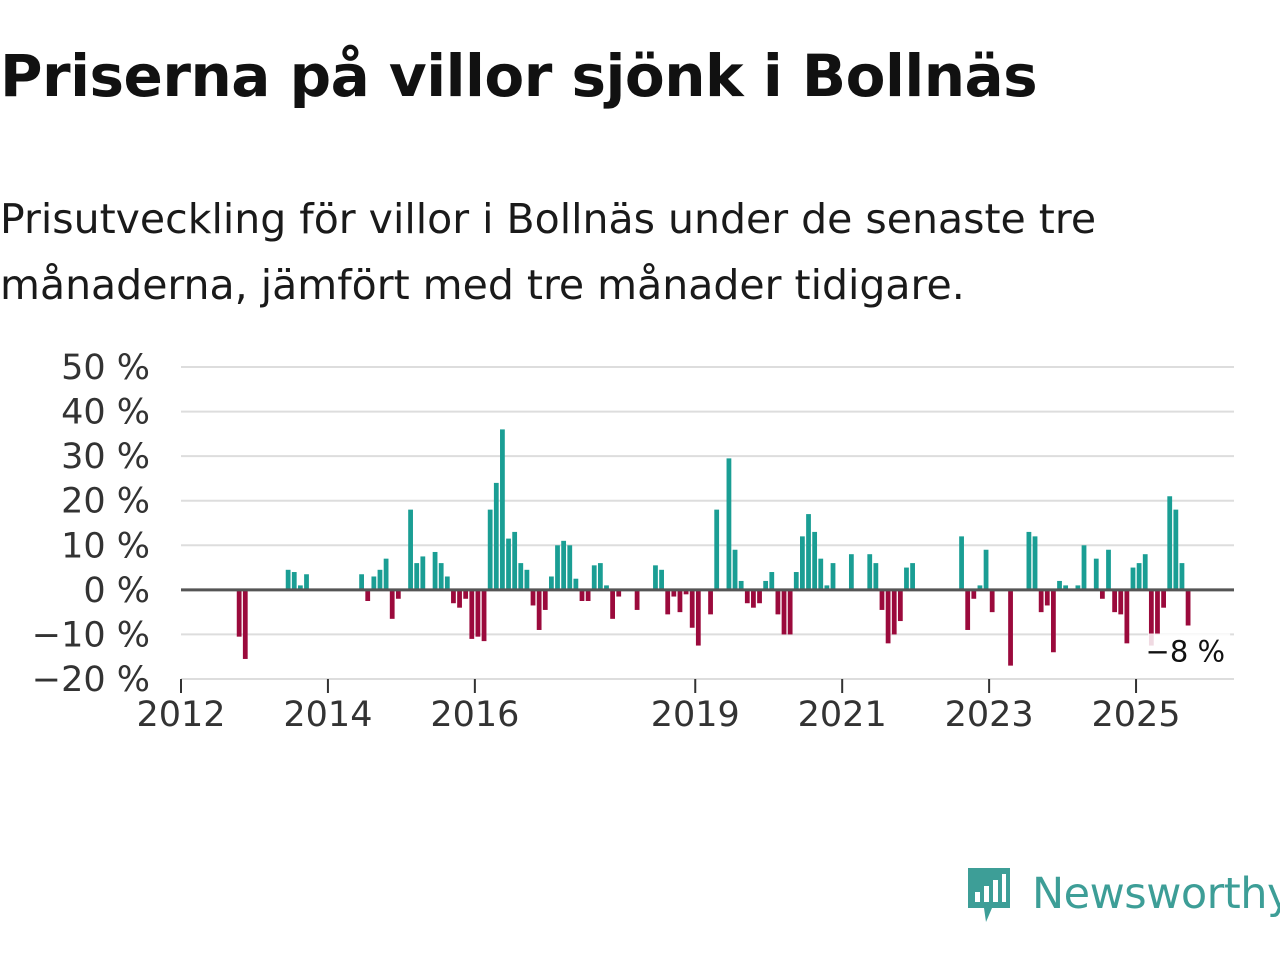 This screenshot has height=960, width=1280. I want to click on y-tick-label: 30 %, so click(105, 457).